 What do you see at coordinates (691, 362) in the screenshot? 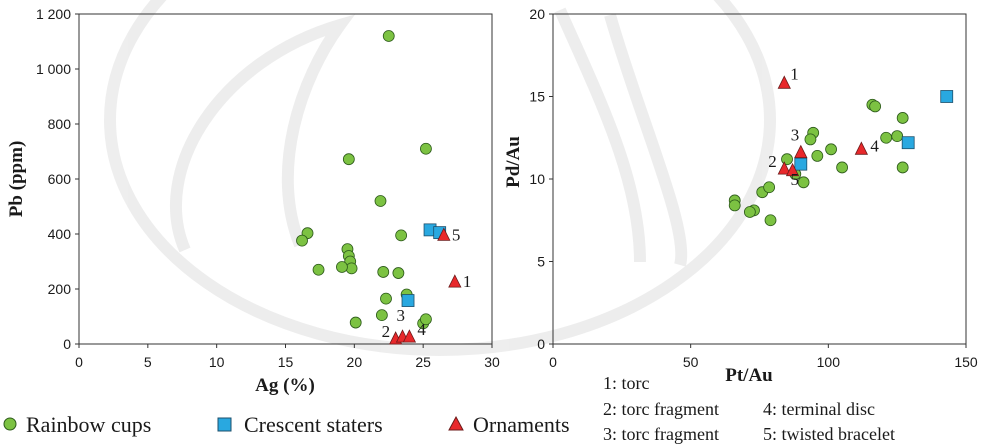
I see `x-tick-label: 50` at bounding box center [691, 362].